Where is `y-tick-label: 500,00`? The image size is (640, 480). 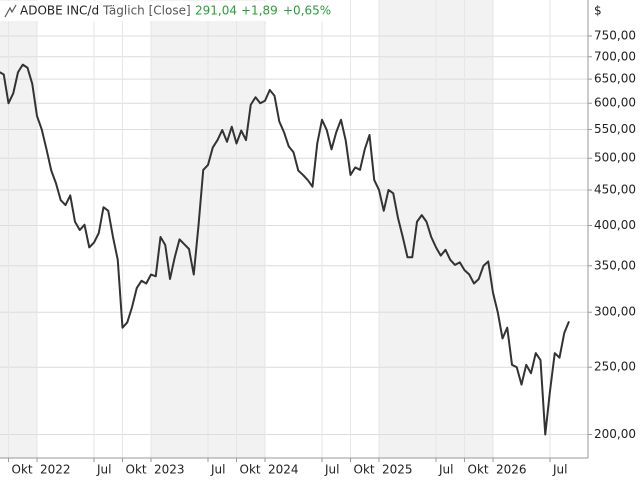 y-tick-label: 500,00 is located at coordinates (615, 158).